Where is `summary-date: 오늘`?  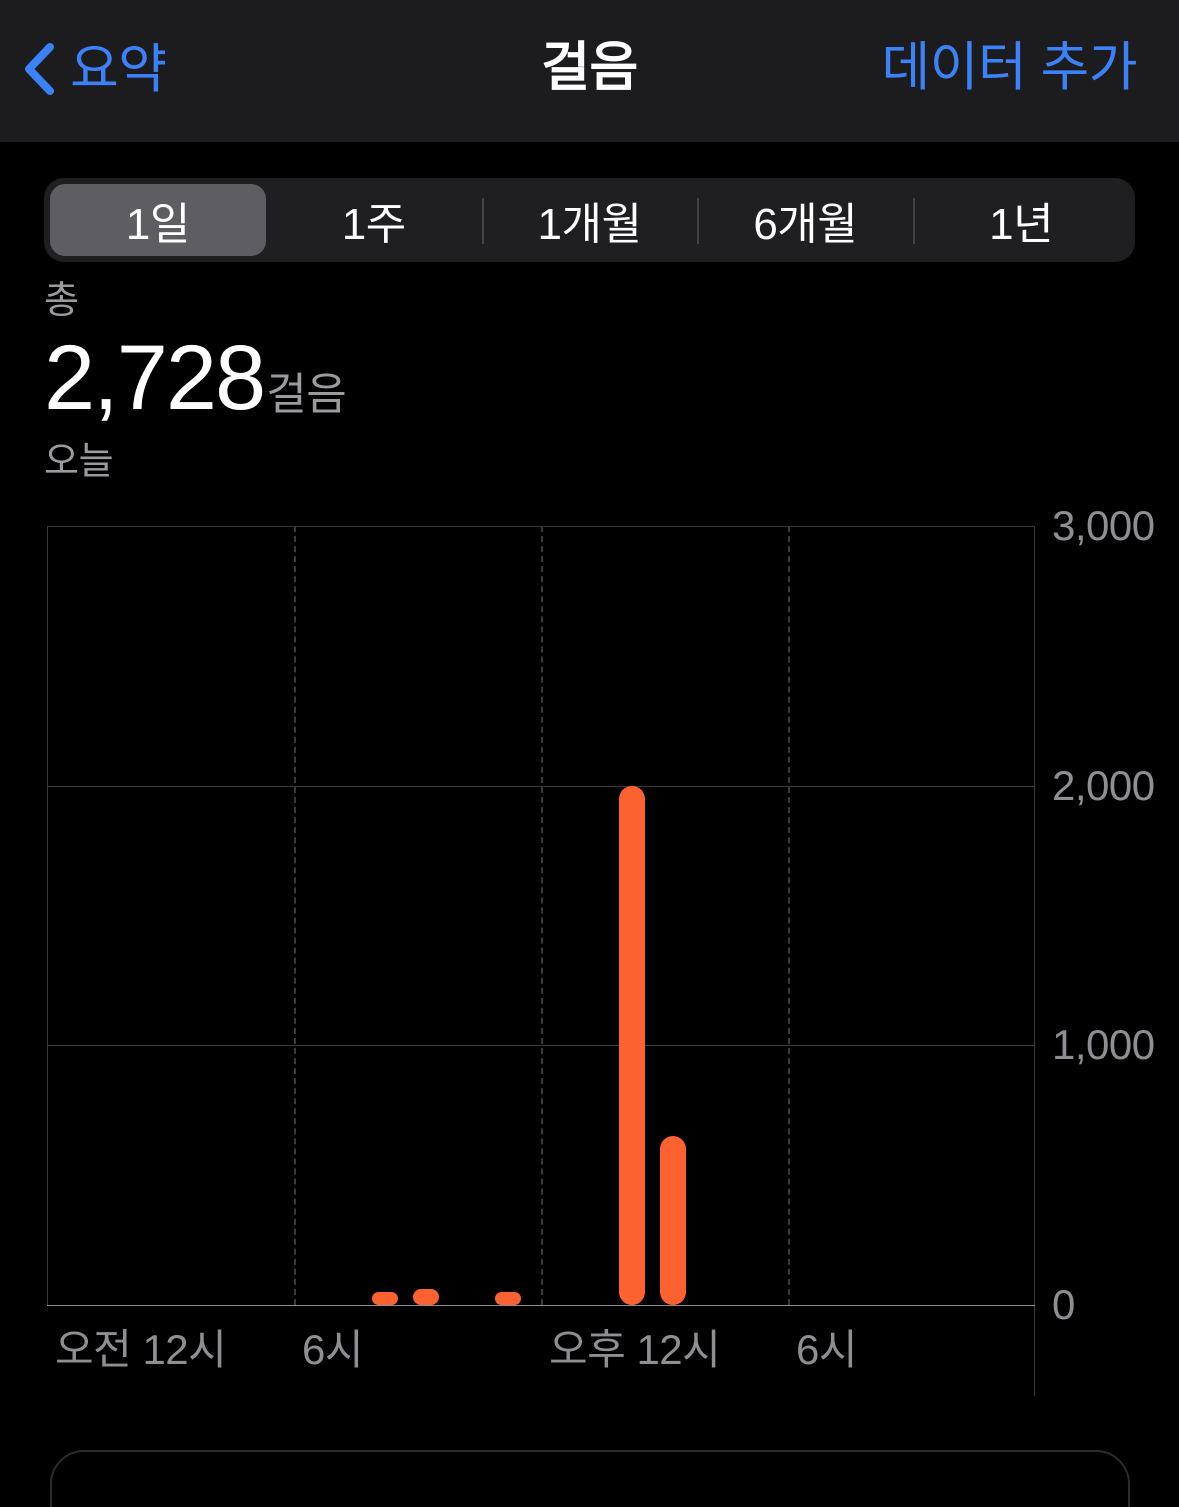
summary-date: 오늘 is located at coordinates (79, 462).